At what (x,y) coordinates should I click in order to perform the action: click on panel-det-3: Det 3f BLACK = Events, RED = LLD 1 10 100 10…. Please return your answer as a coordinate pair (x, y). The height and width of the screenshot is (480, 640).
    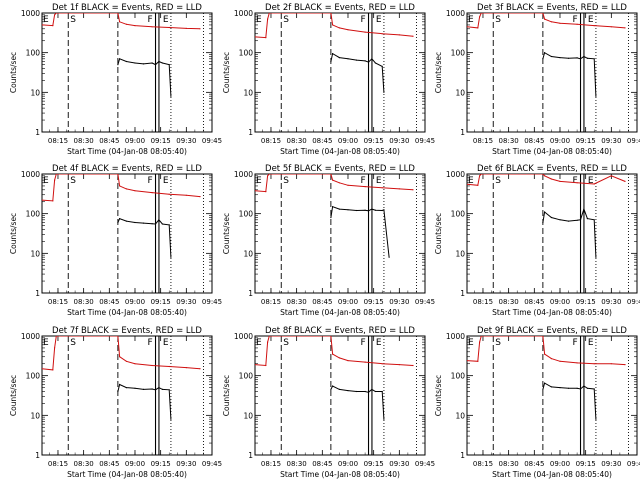
    Looking at the image, I should click on (537, 79).